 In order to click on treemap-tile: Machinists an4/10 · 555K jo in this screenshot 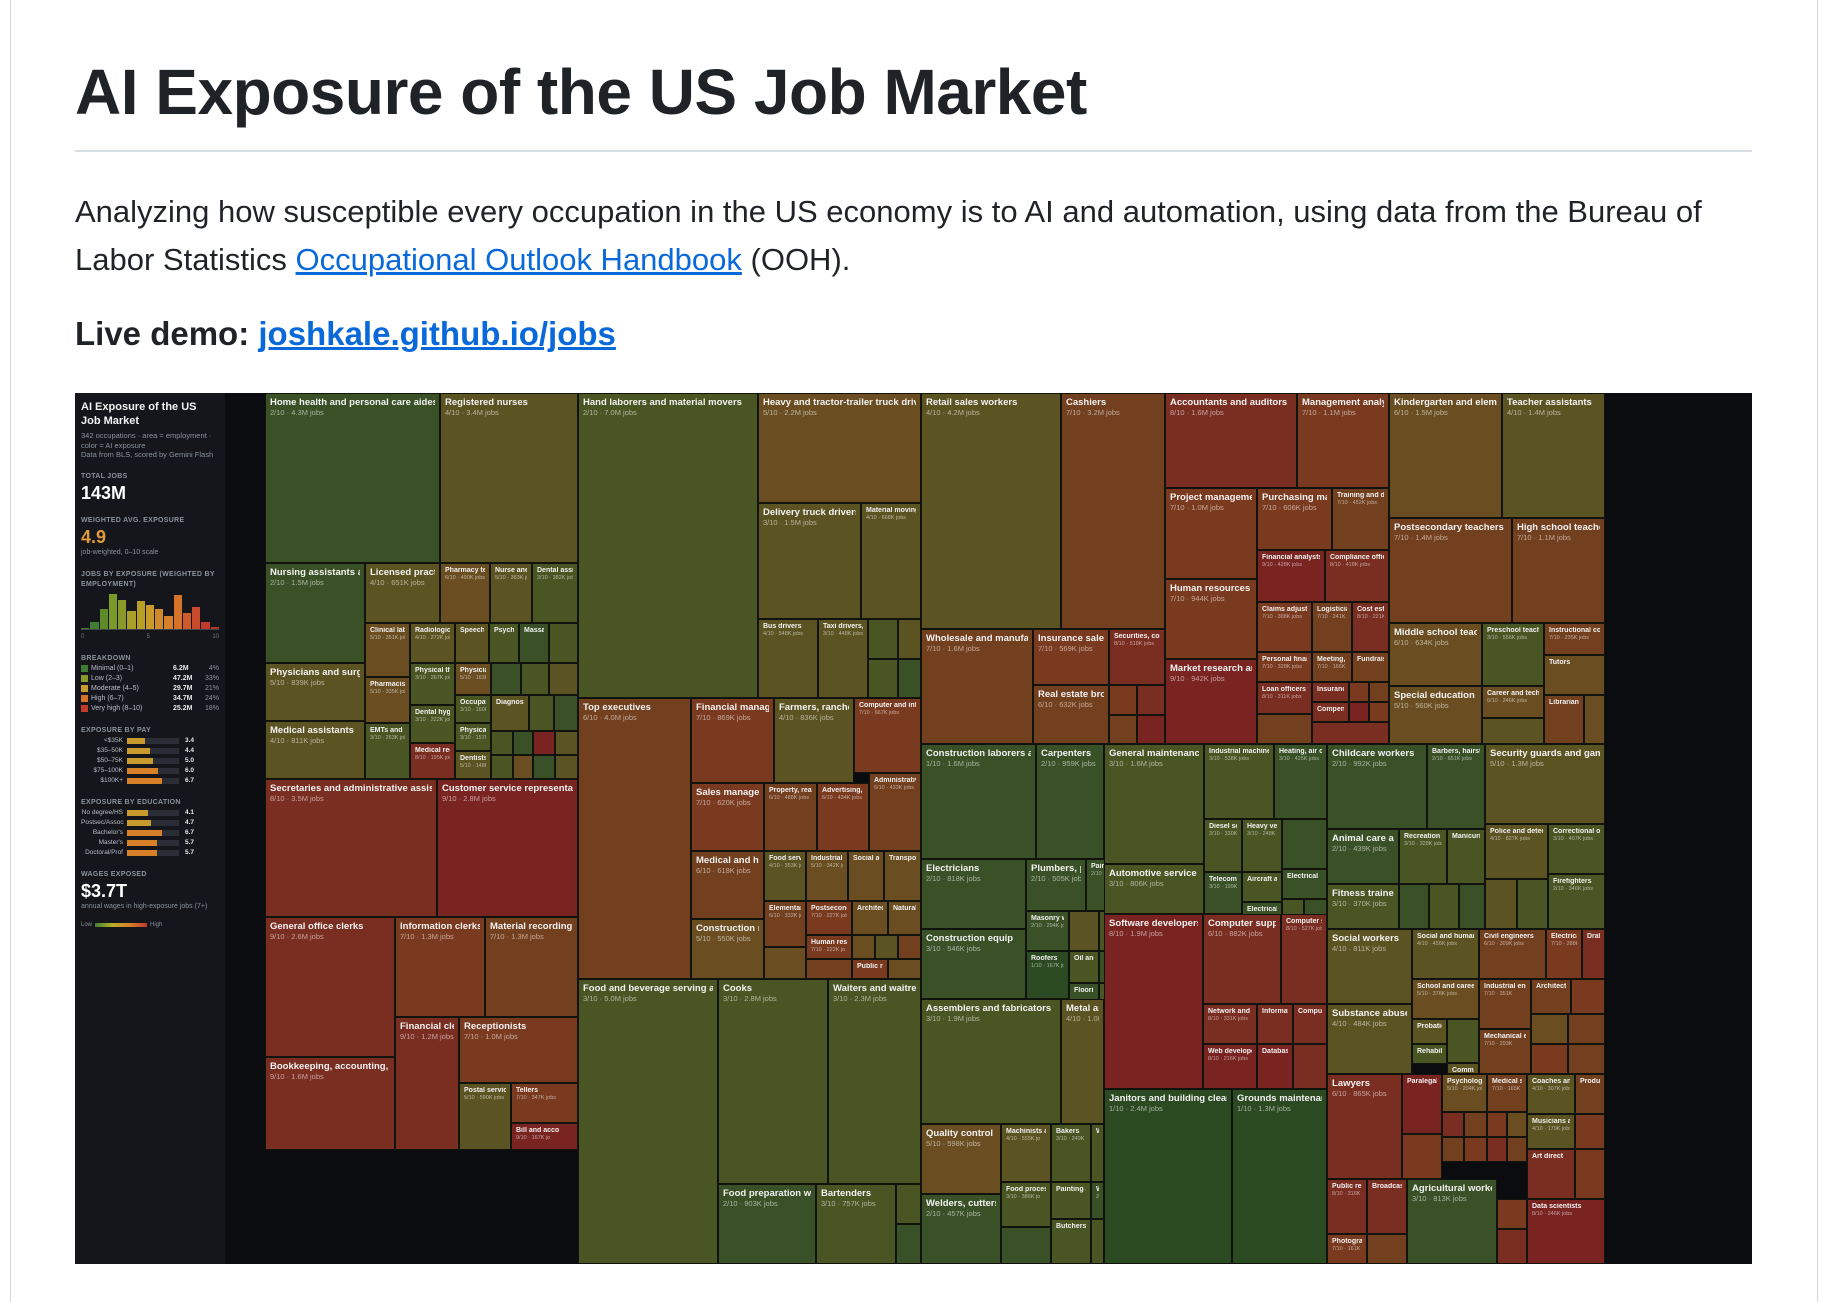, I will do `click(1026, 1153)`.